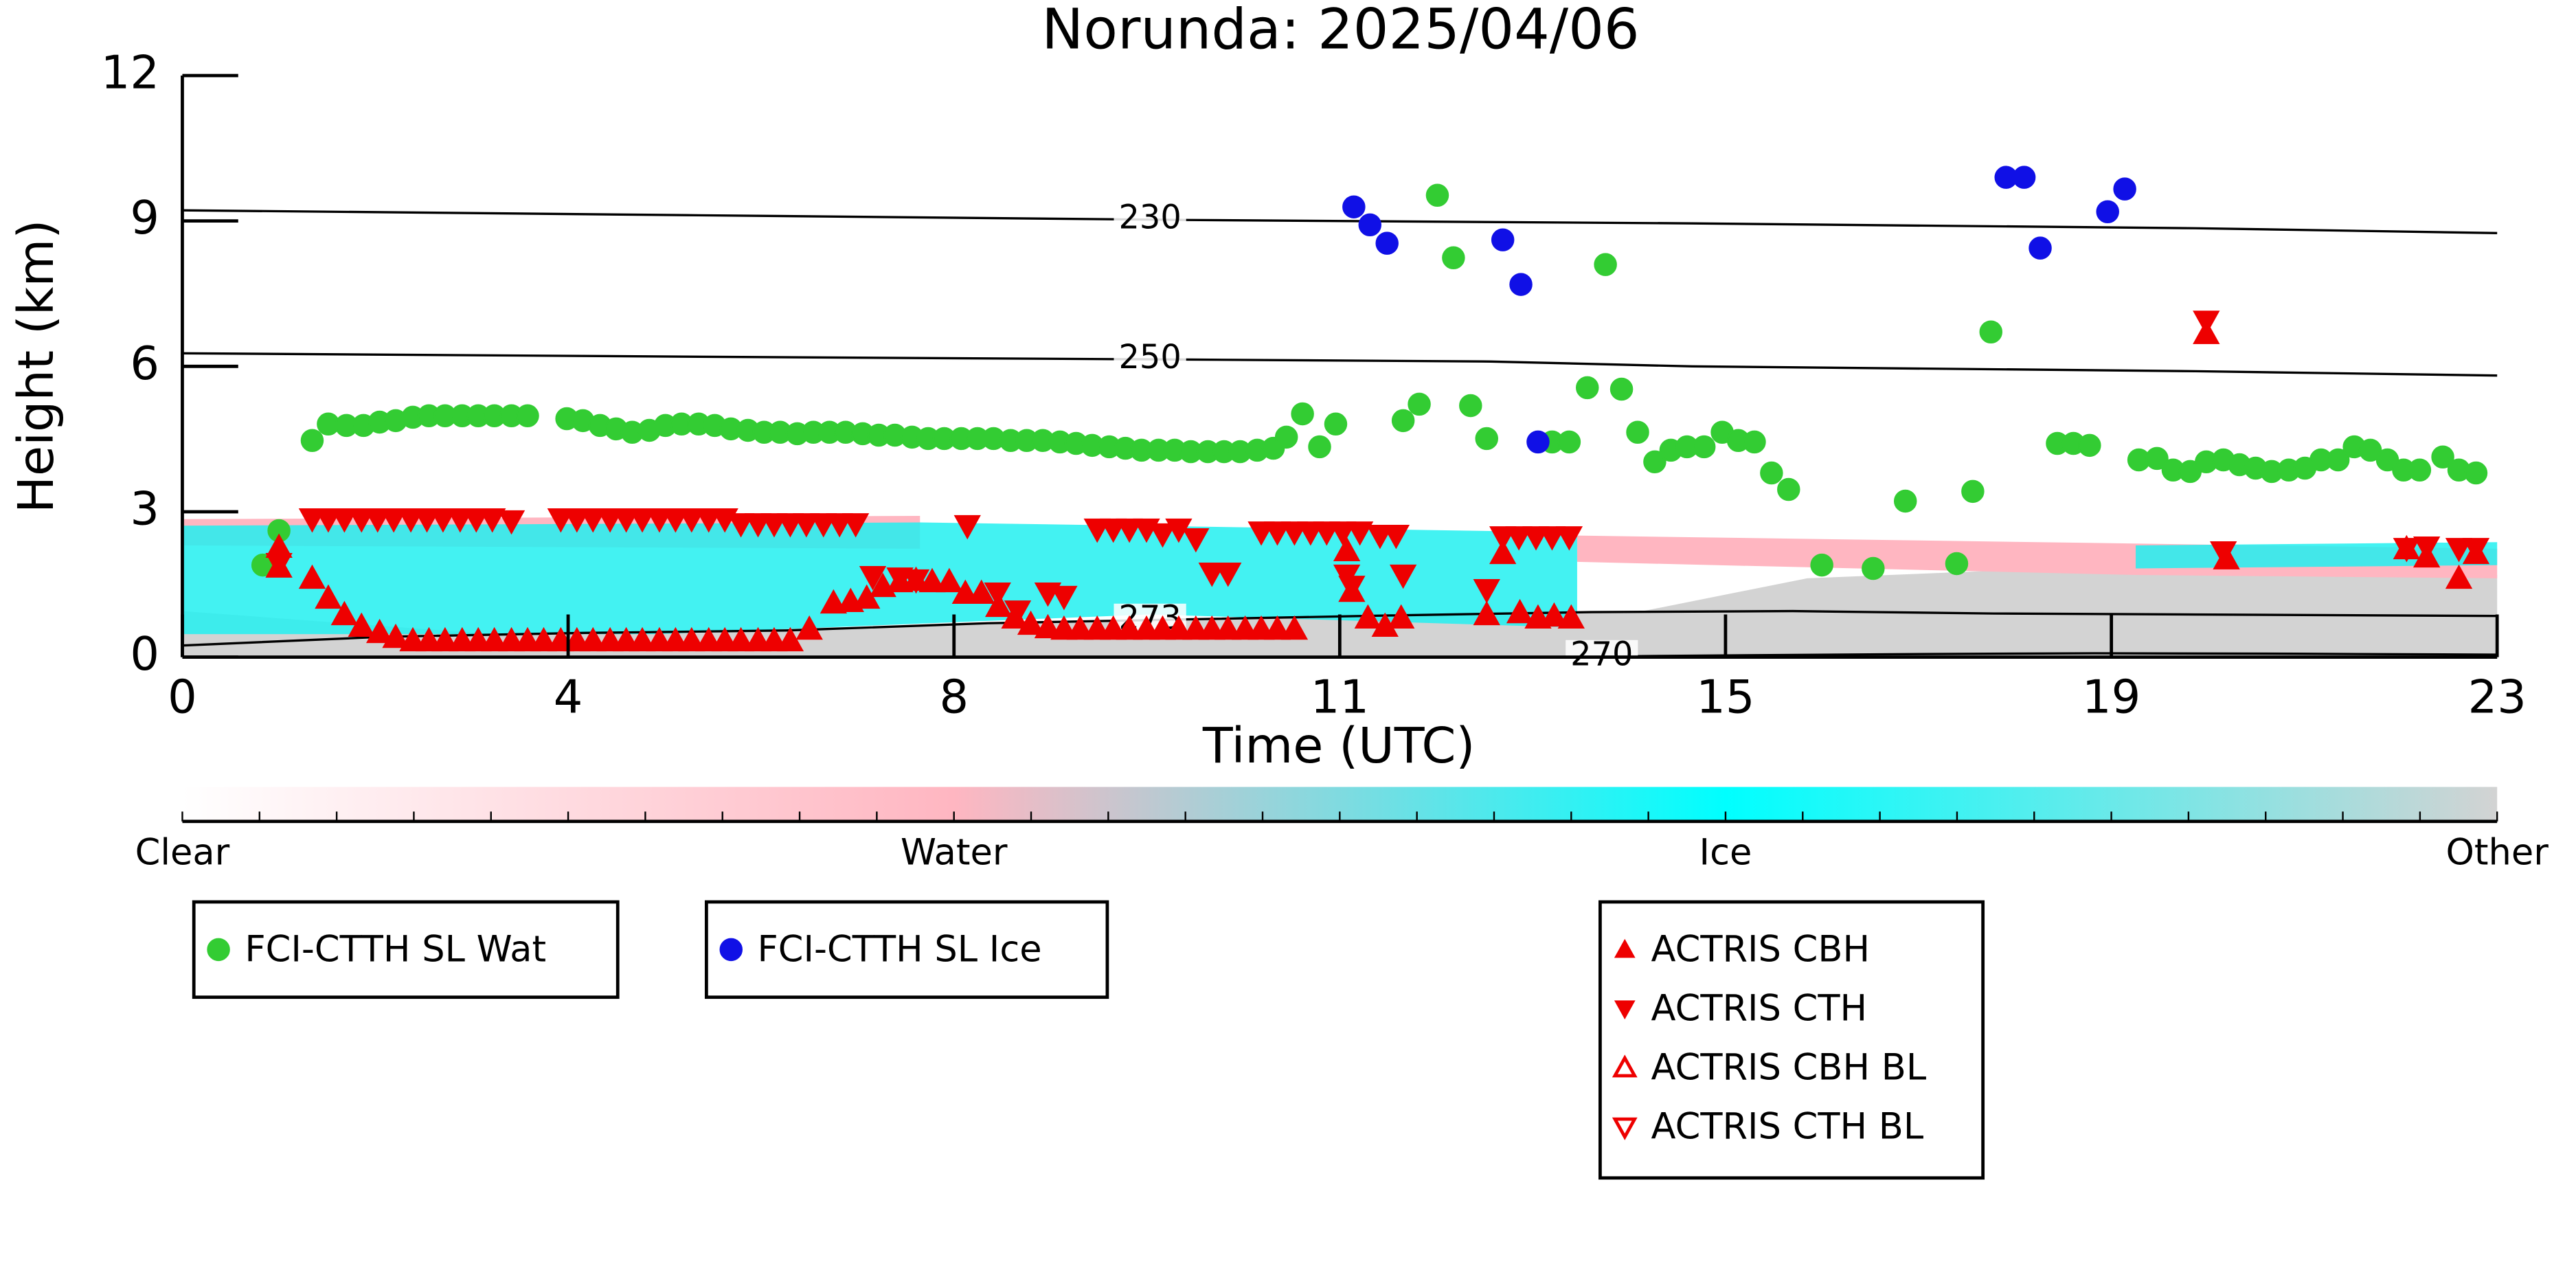 This screenshot has height=1288, width=2576. What do you see at coordinates (1725, 696) in the screenshot?
I see `x-tick-label: 15` at bounding box center [1725, 696].